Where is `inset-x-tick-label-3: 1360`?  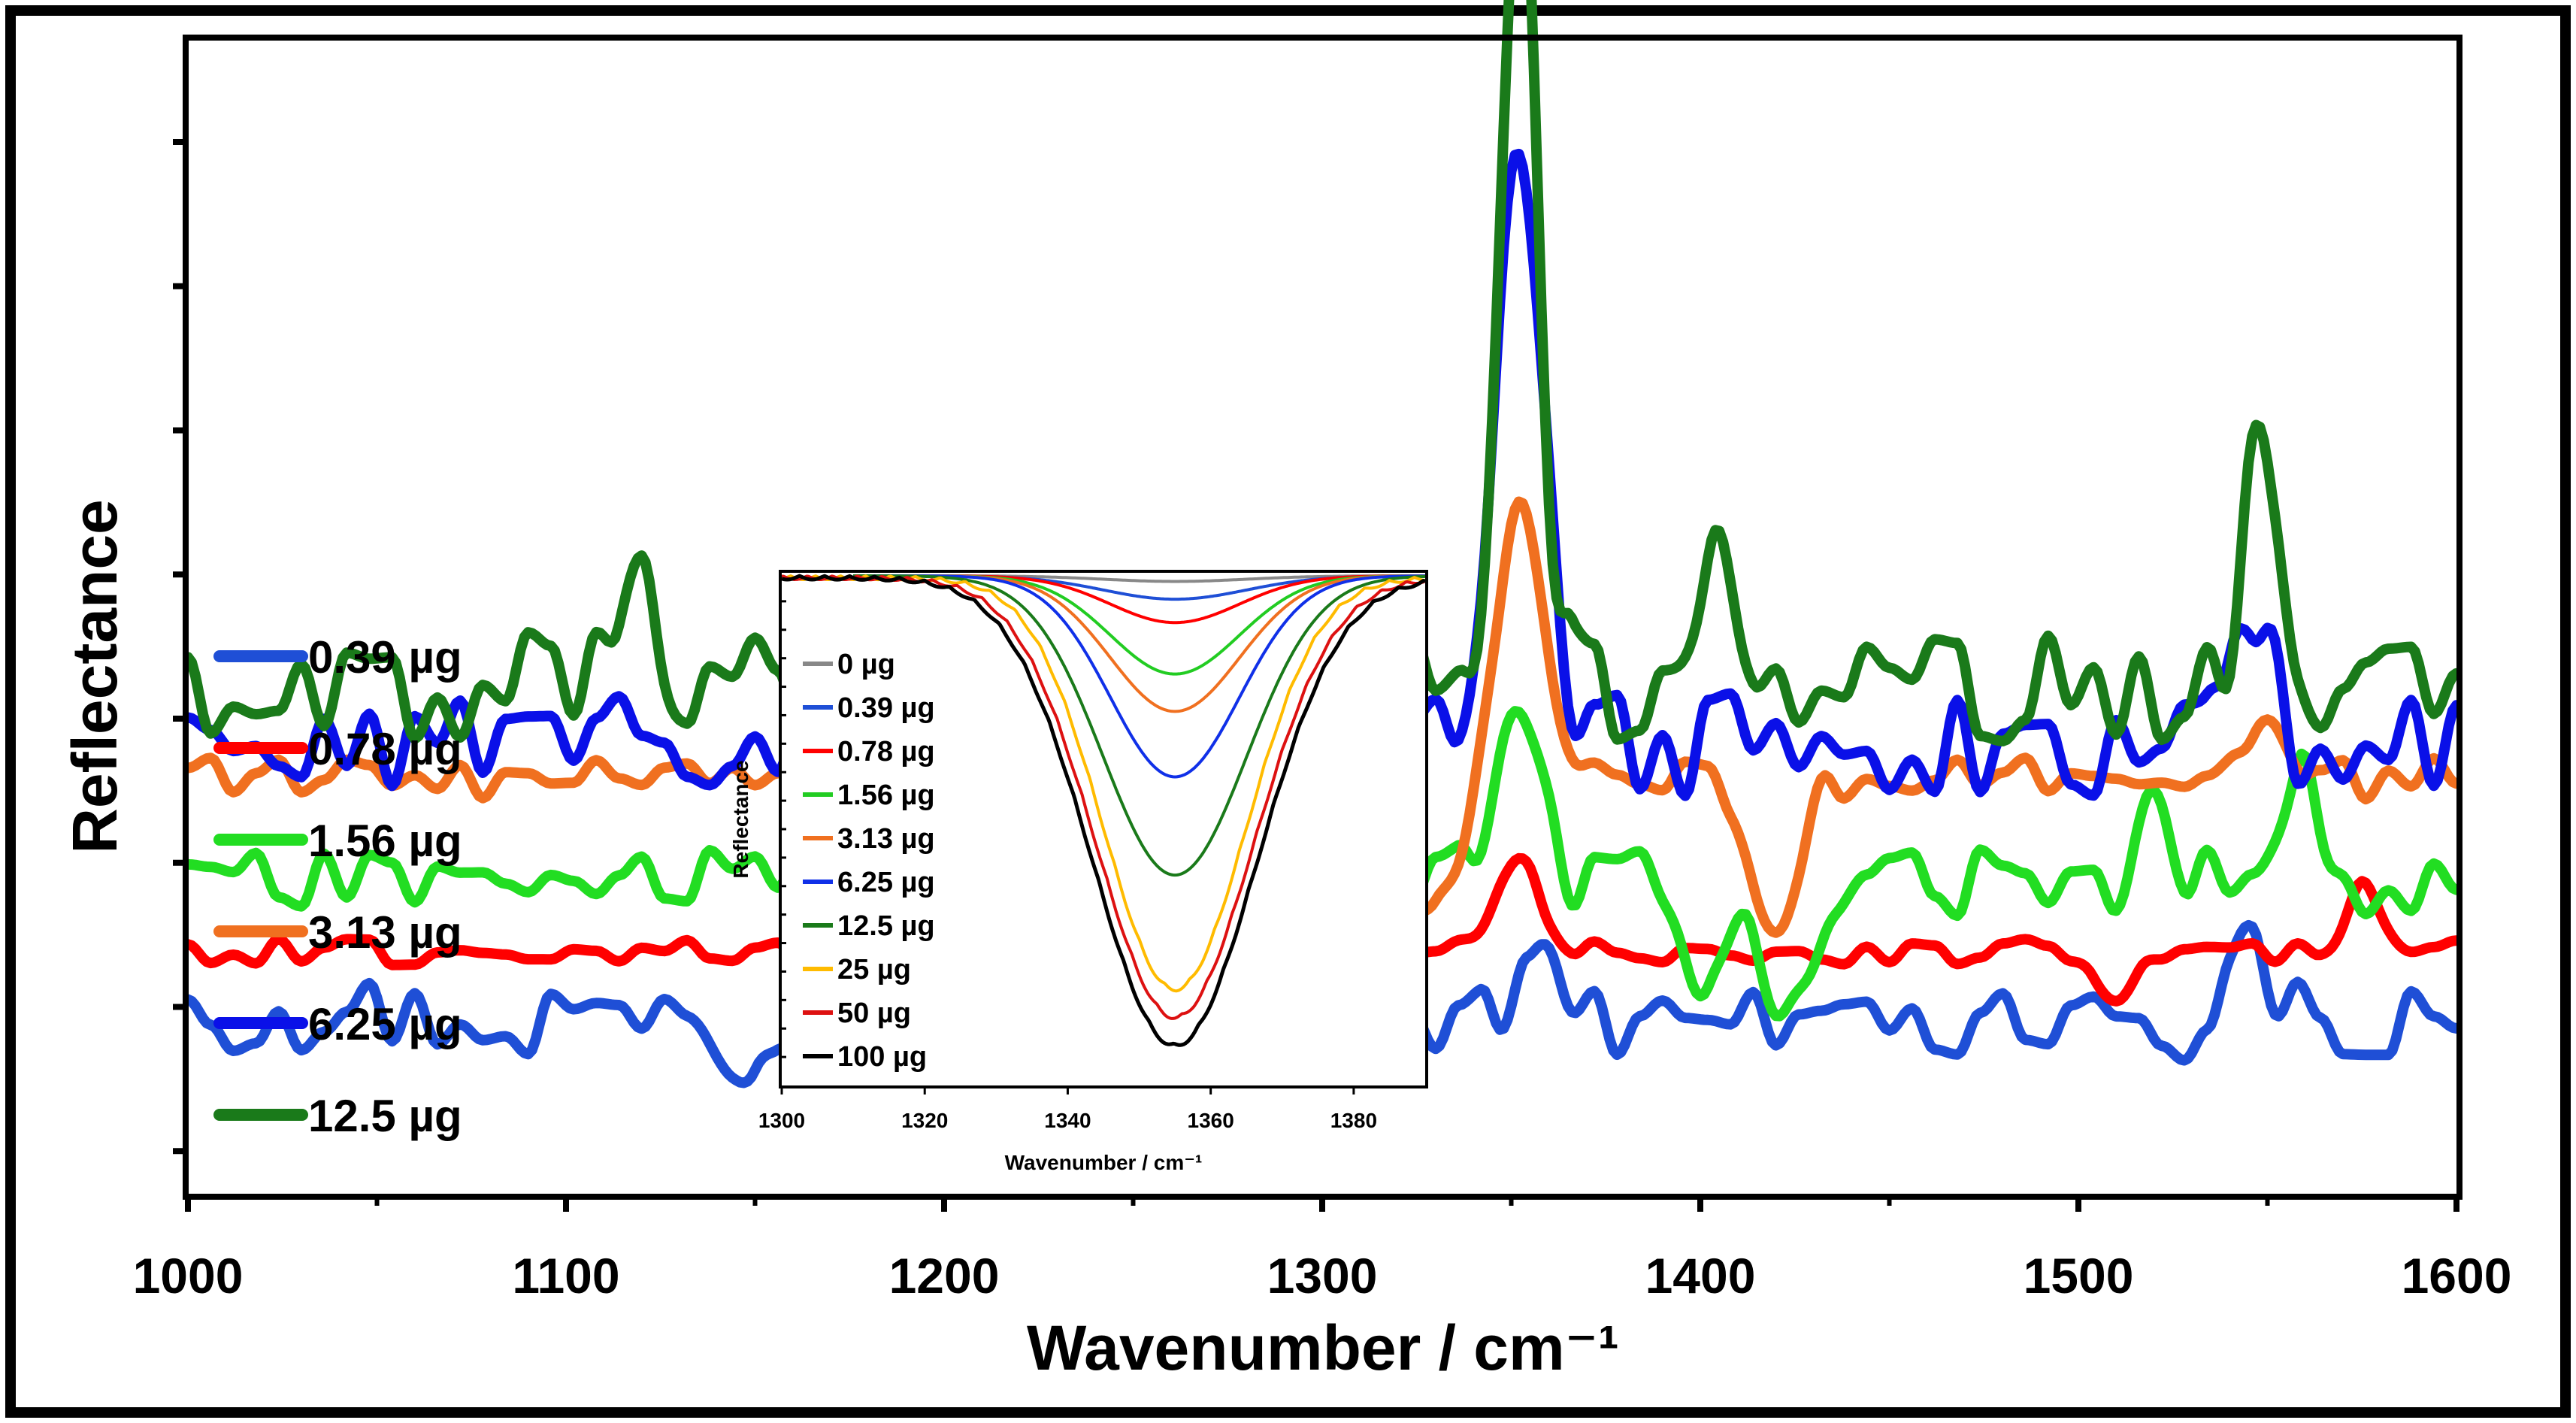 inset-x-tick-label-3: 1360 is located at coordinates (1211, 1120).